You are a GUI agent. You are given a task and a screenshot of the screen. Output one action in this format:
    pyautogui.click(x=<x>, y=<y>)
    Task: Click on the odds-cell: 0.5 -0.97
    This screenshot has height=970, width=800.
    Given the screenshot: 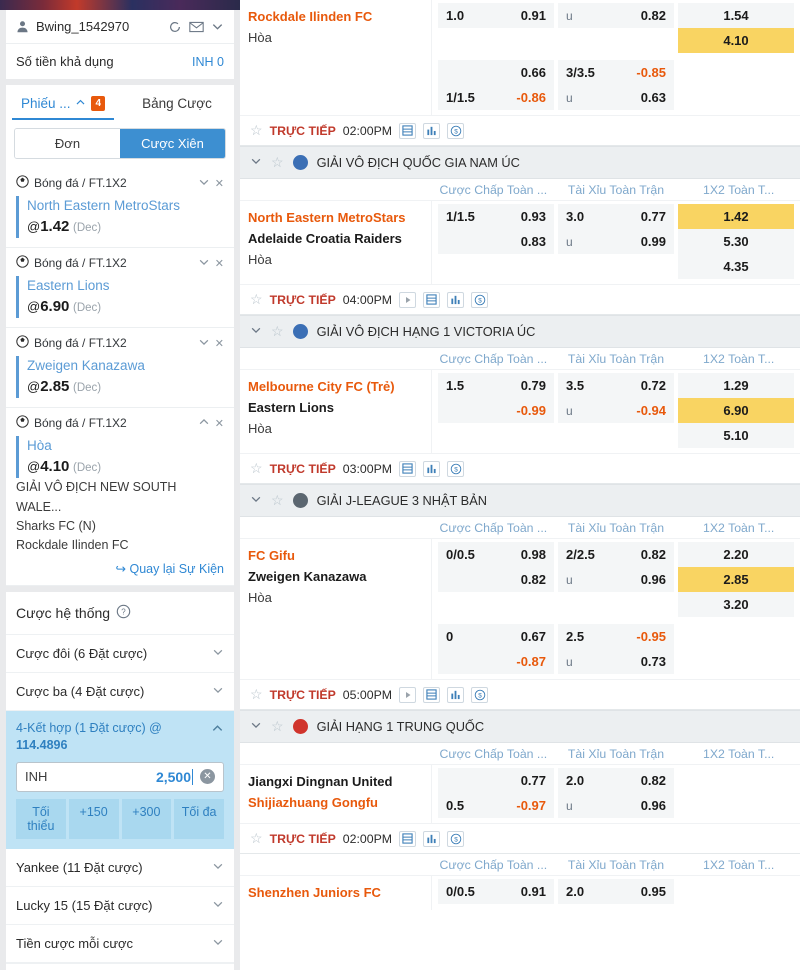 What is the action you would take?
    pyautogui.click(x=496, y=805)
    